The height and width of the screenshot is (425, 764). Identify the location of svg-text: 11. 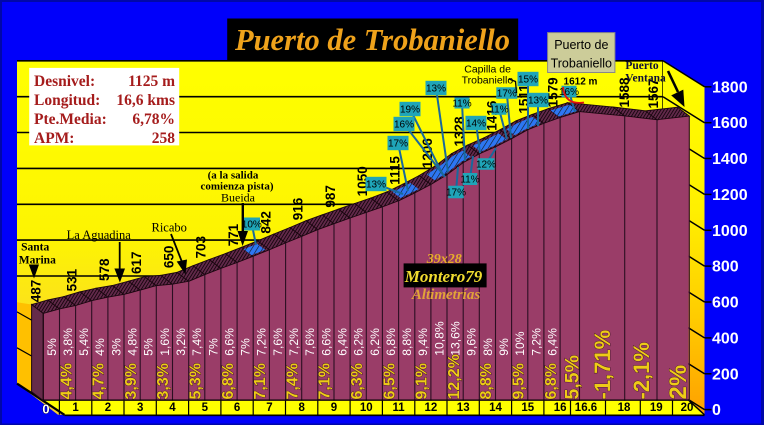
(399, 408).